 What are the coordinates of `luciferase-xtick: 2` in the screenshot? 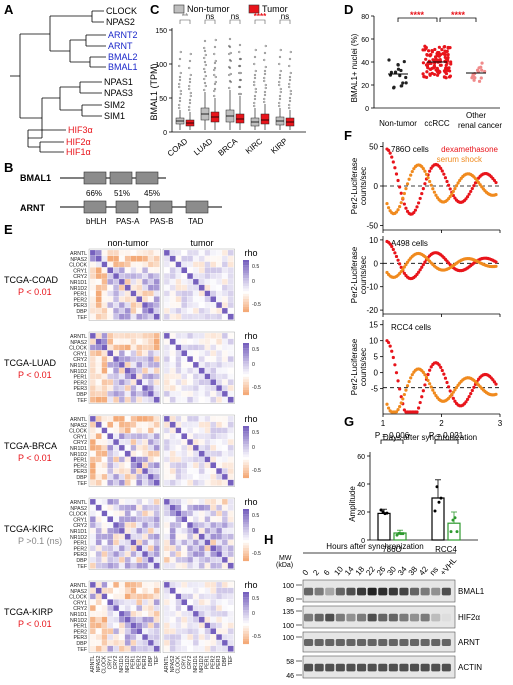 It's located at (441, 423).